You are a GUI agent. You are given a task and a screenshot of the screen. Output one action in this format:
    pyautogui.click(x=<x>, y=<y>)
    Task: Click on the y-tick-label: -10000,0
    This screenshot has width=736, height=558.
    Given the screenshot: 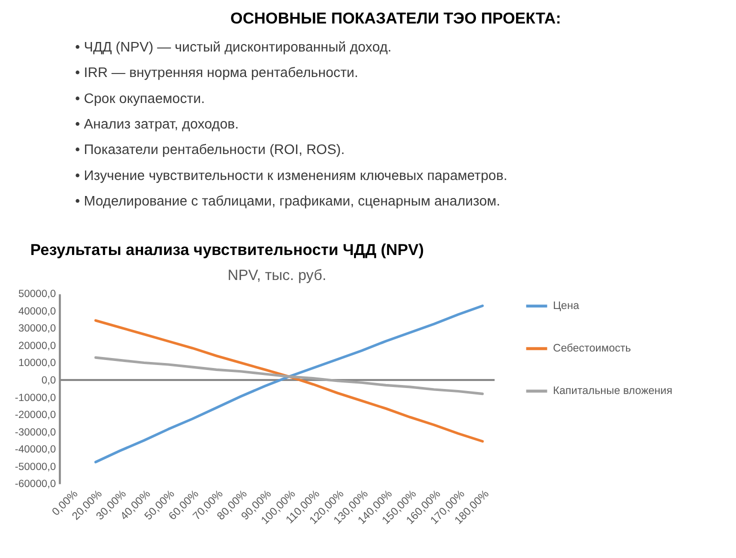 What is the action you would take?
    pyautogui.click(x=35, y=398)
    